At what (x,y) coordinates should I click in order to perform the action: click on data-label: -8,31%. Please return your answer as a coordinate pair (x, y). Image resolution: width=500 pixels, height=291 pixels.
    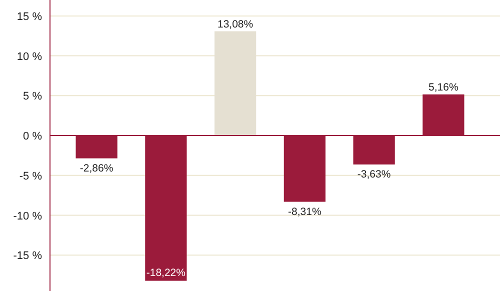
    Looking at the image, I should click on (305, 212).